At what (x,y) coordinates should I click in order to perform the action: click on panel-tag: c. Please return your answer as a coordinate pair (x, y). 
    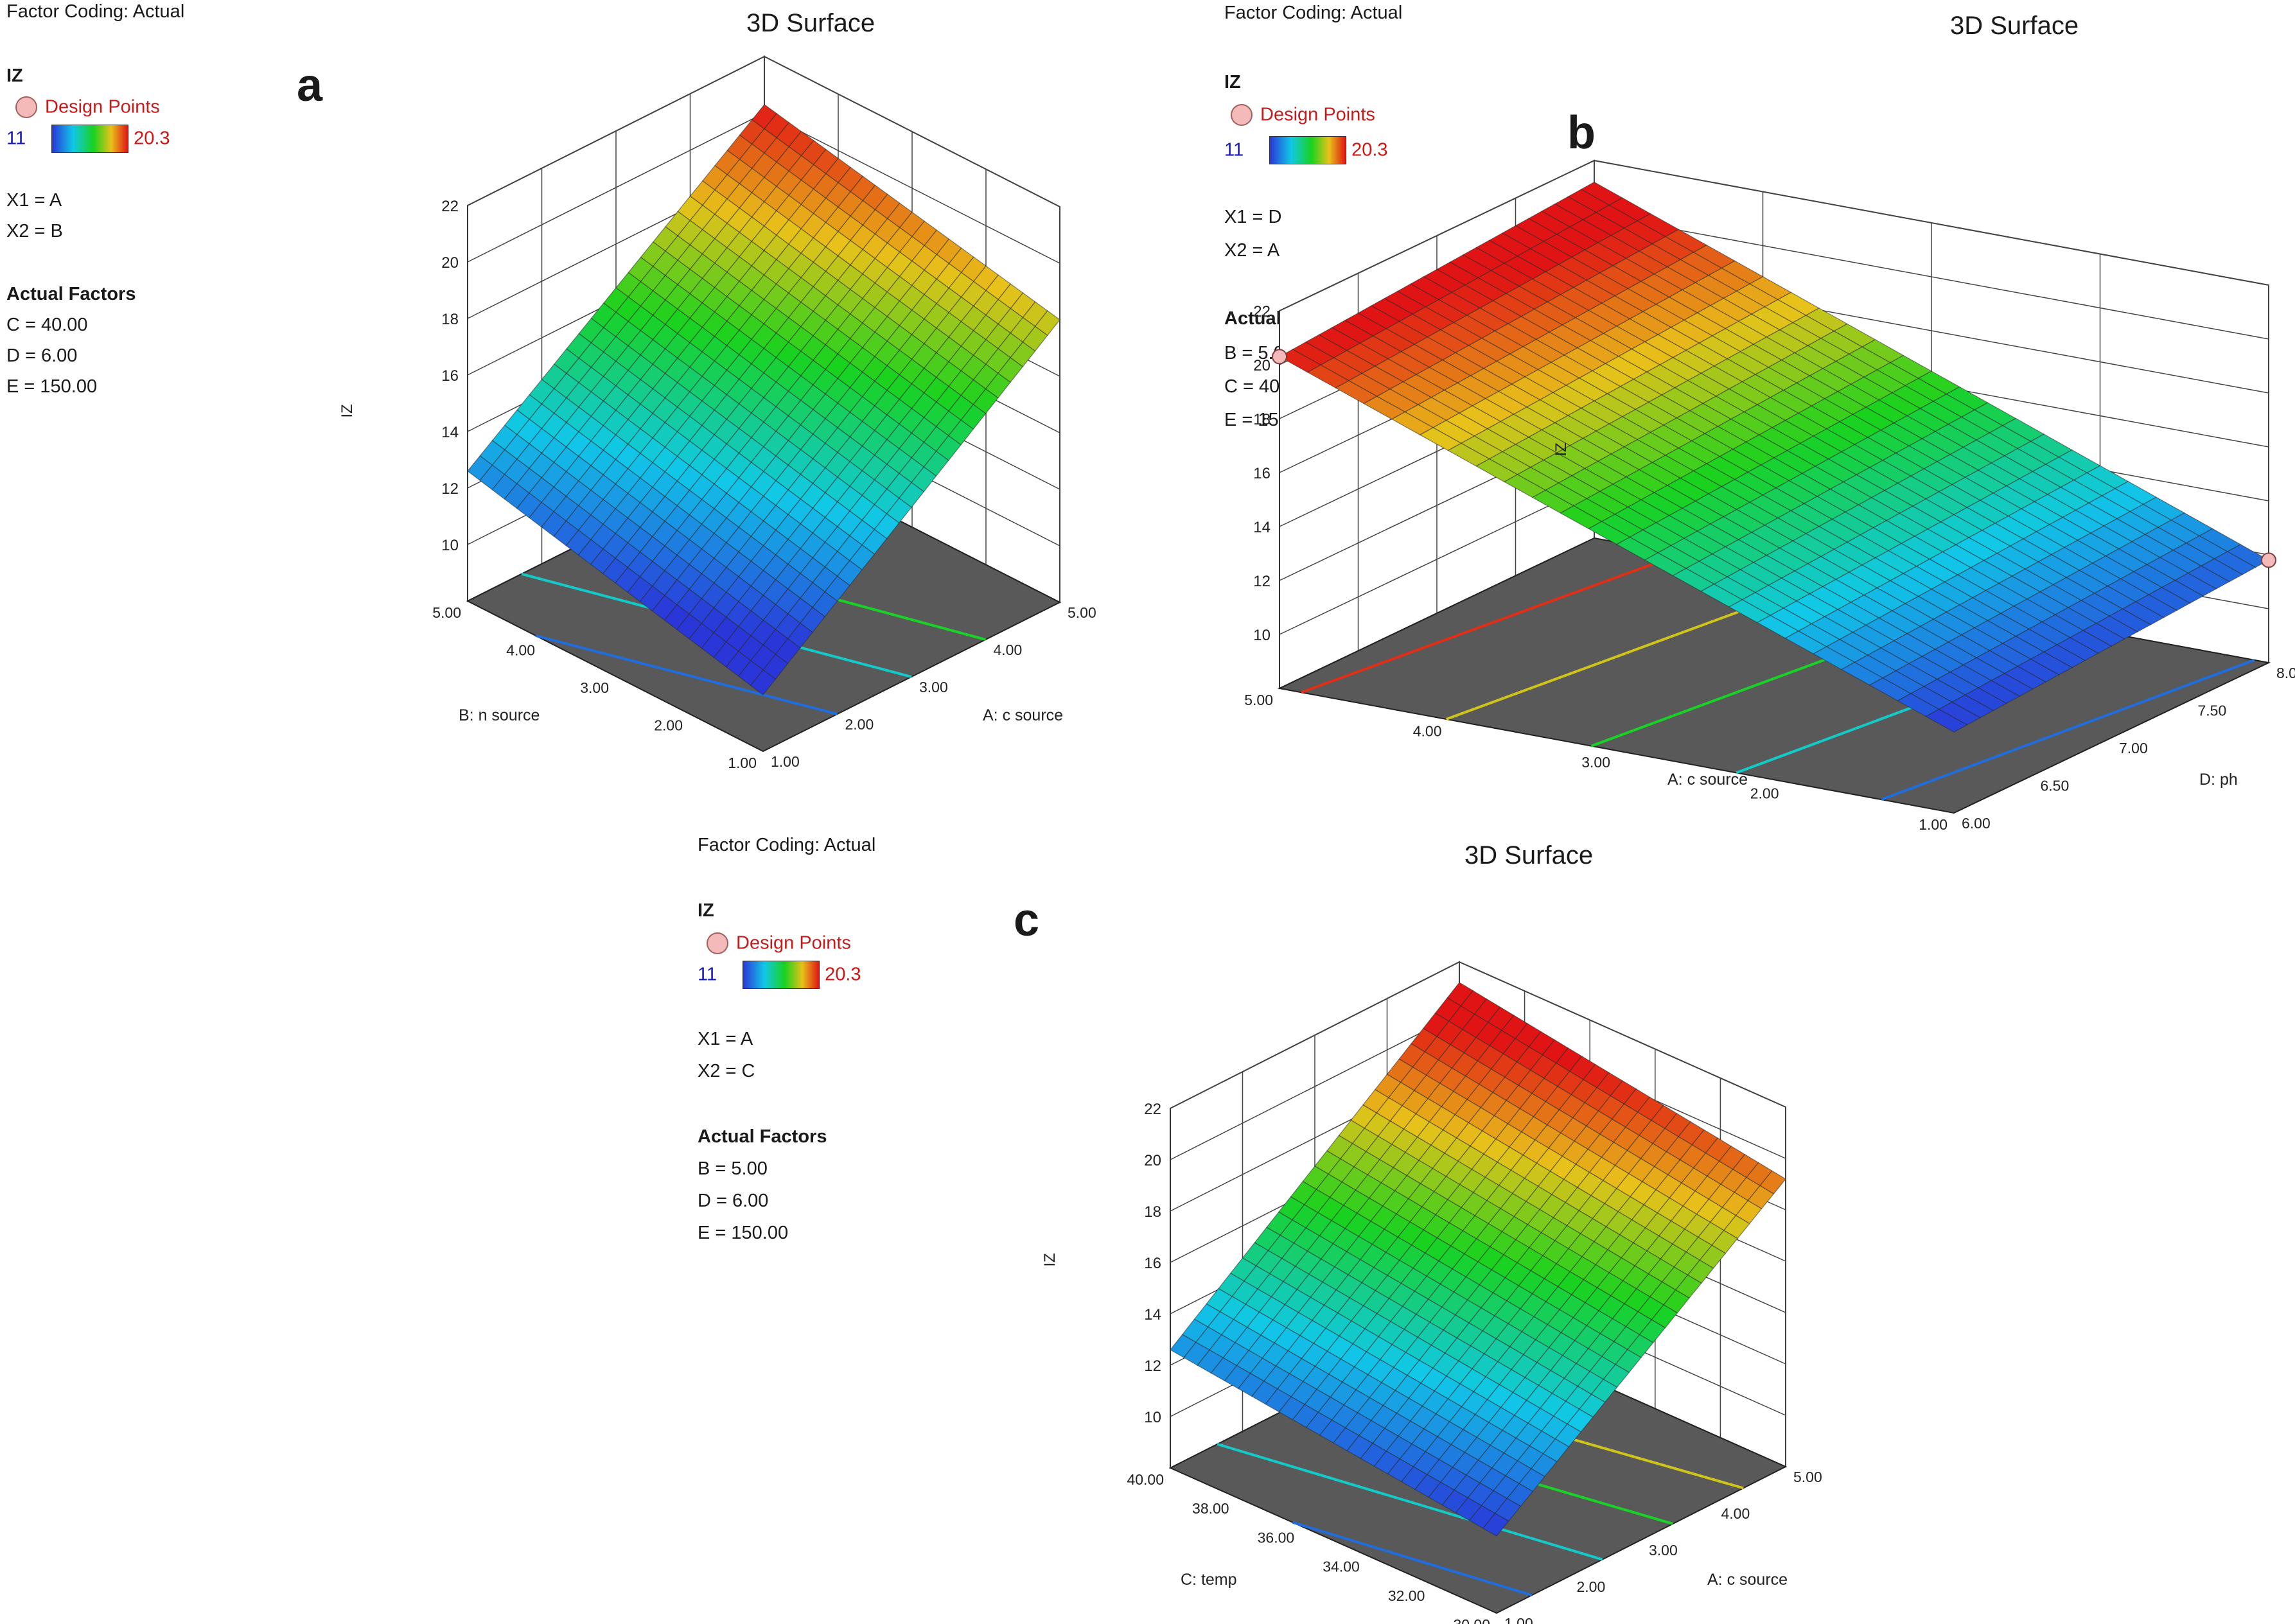
    Looking at the image, I should click on (1027, 920).